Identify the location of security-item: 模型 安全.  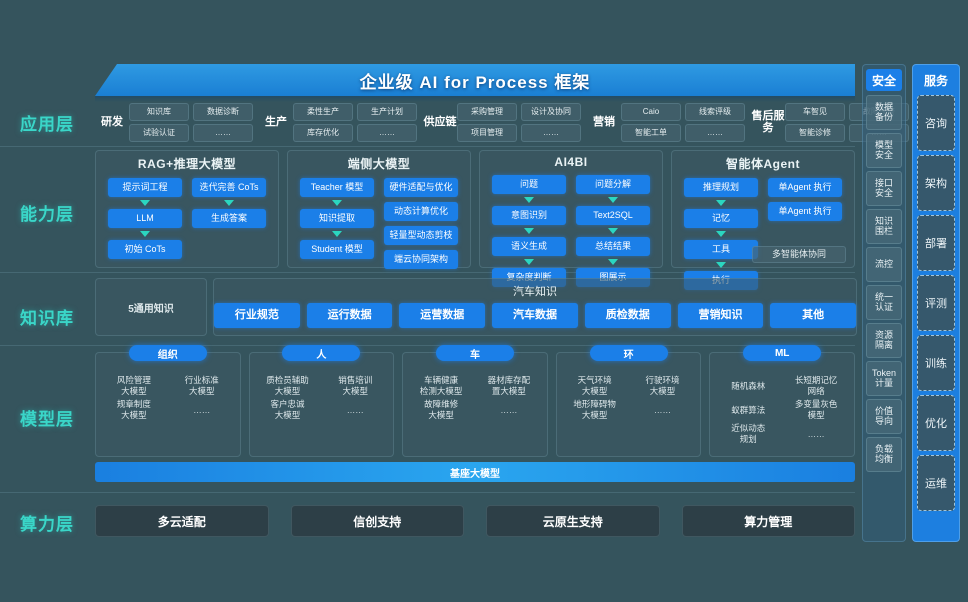
(884, 150).